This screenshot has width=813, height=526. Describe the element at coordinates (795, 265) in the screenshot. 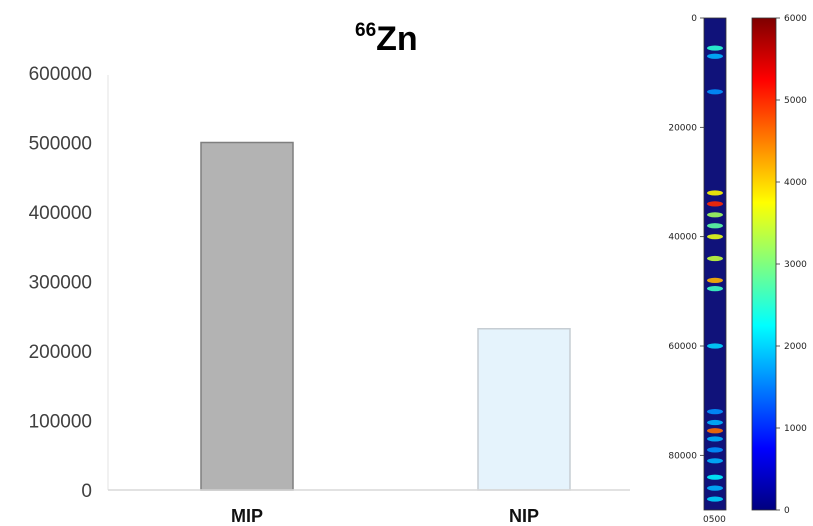

I see `colorbar-tick-label: 3000` at that location.